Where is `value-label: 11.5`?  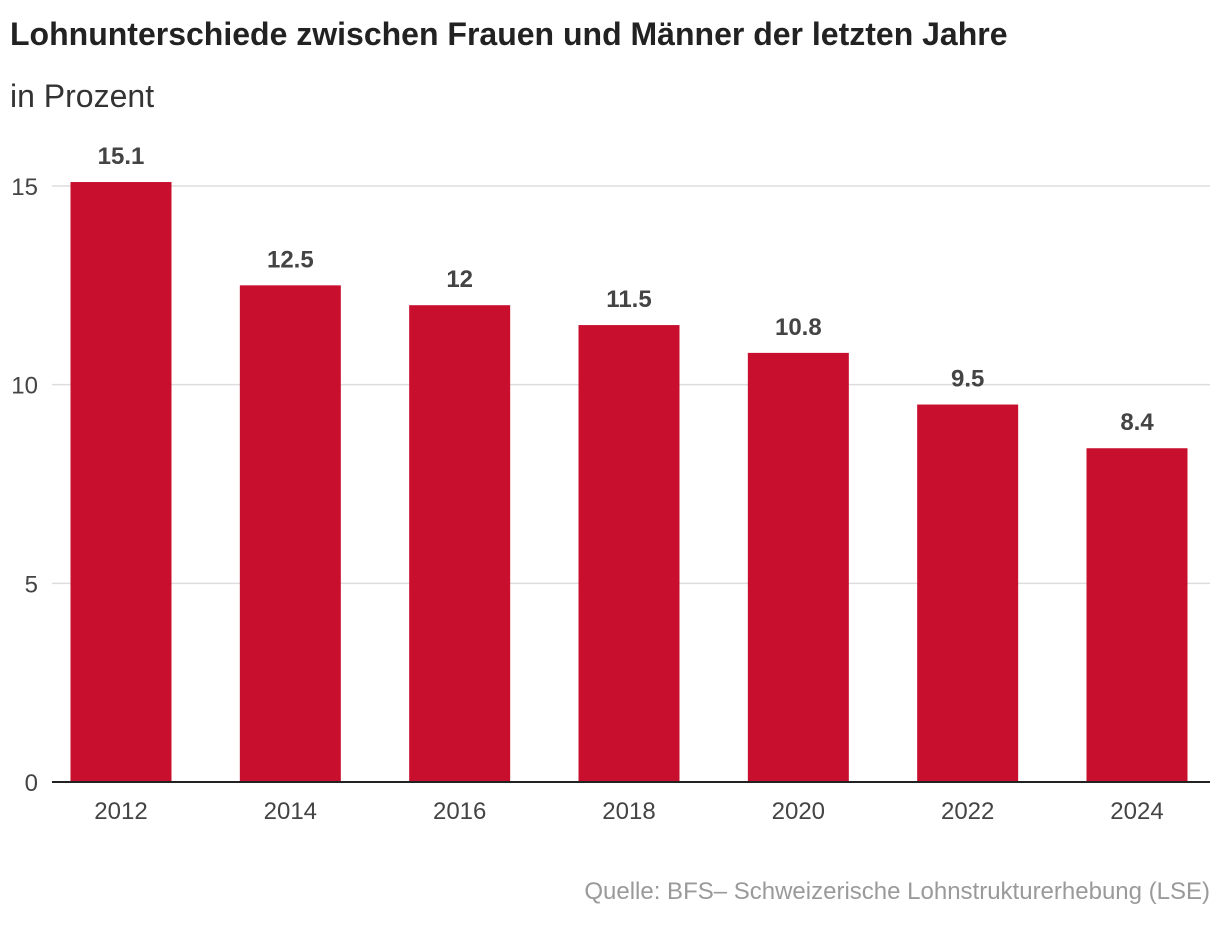 value-label: 11.5 is located at coordinates (628, 299).